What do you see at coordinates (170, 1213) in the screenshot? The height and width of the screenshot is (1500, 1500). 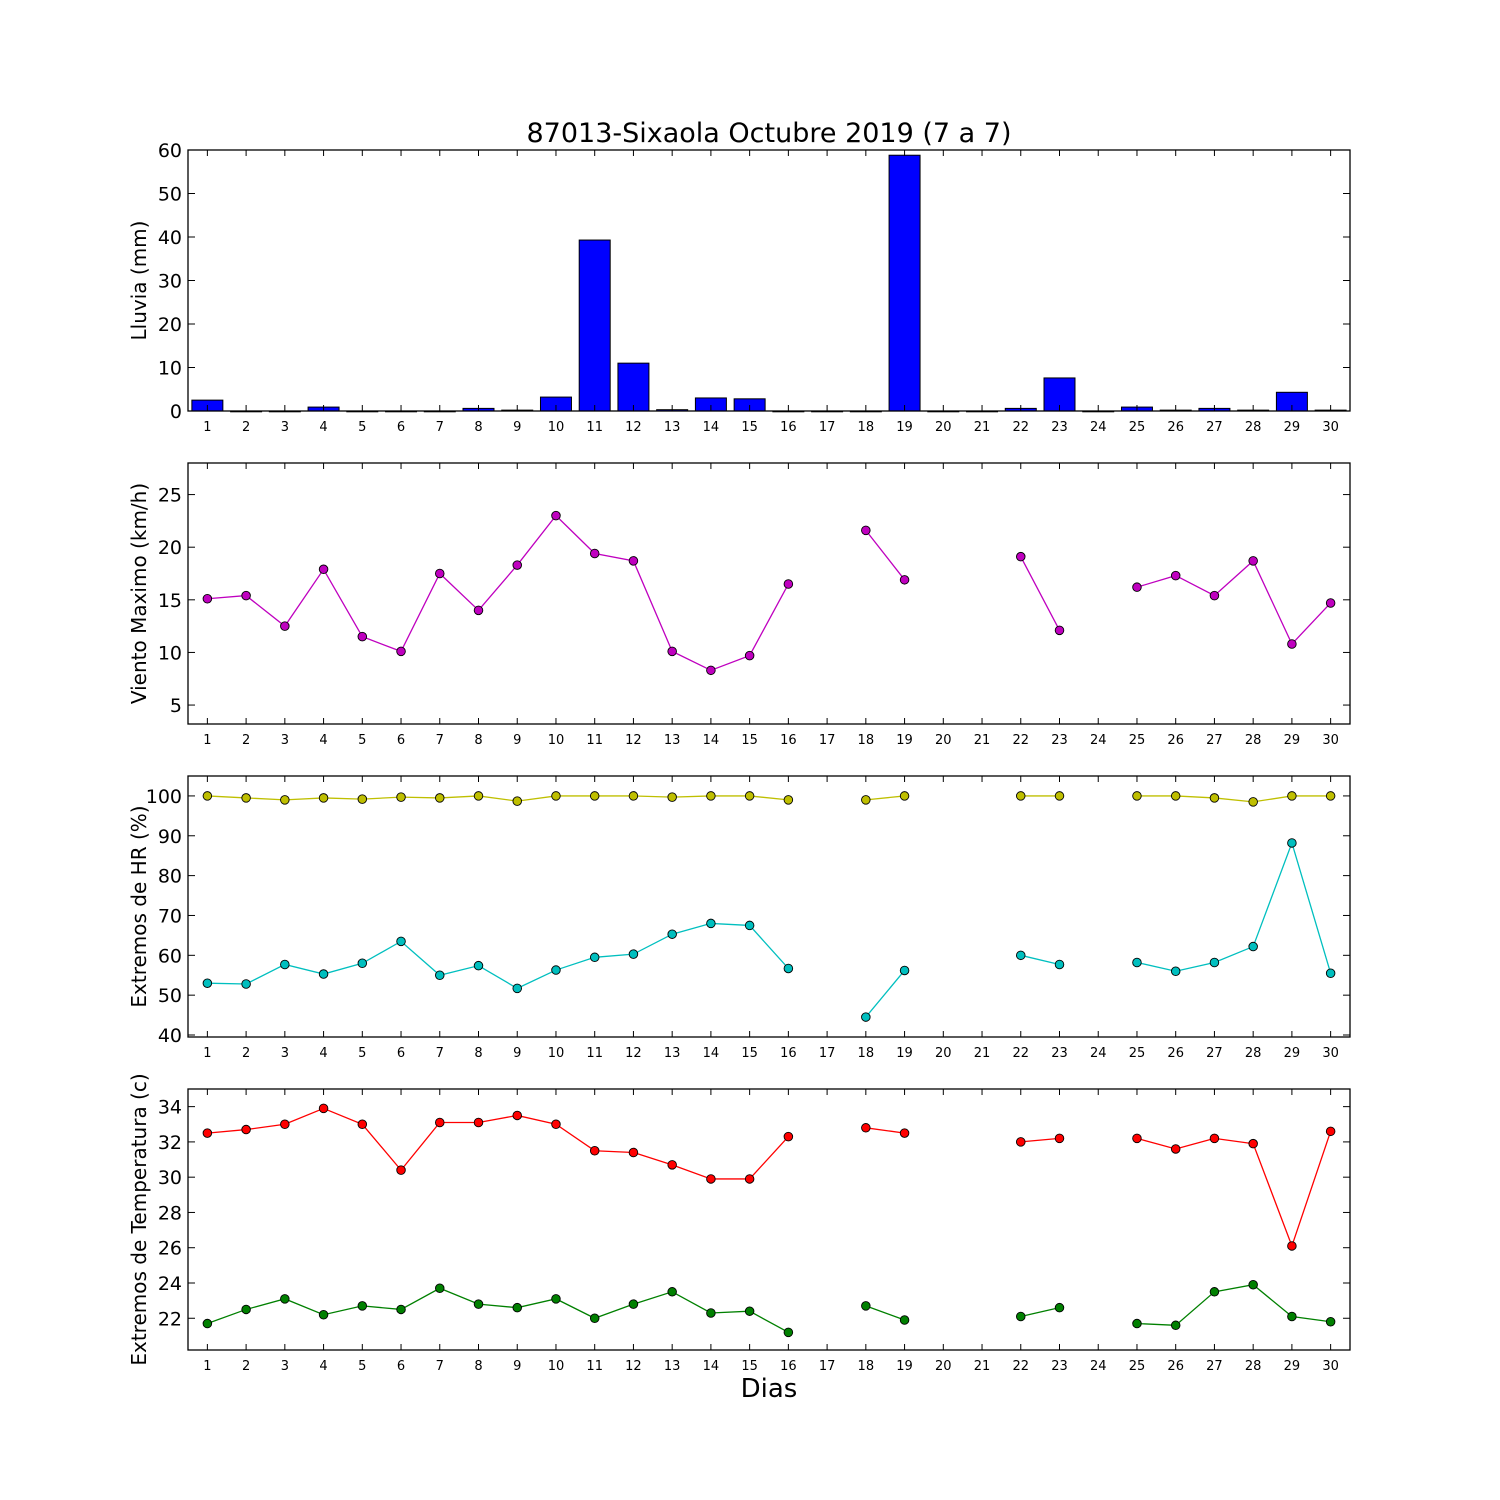 I see `y-tick-label: 28` at bounding box center [170, 1213].